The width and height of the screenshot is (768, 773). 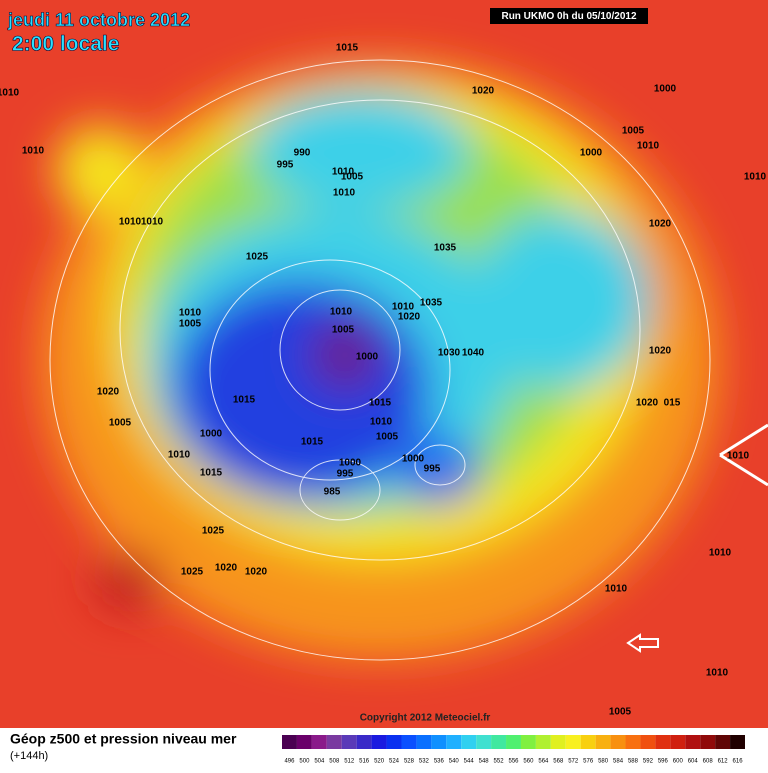 I want to click on scale-label: 580, so click(x=603, y=762).